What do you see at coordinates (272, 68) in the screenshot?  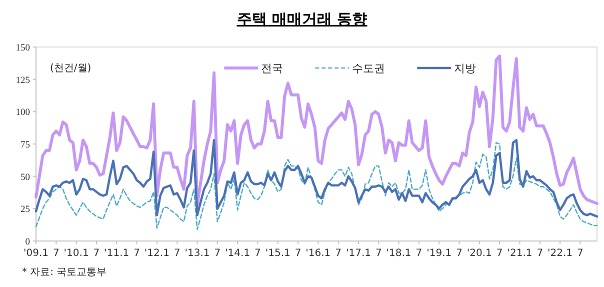 I see `legend-label: 전국` at bounding box center [272, 68].